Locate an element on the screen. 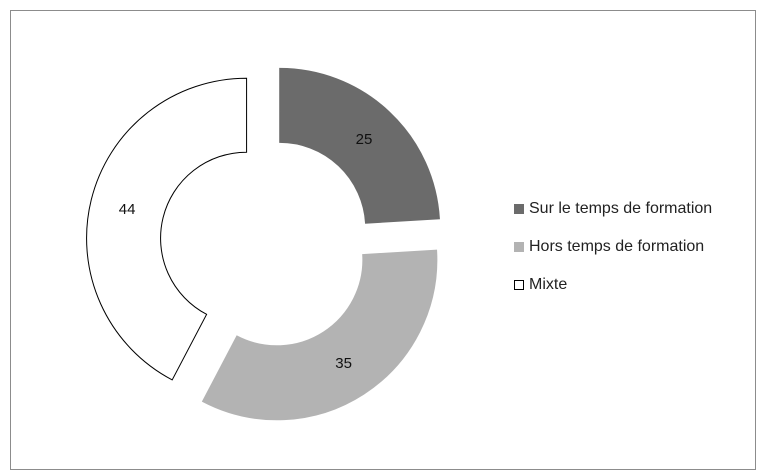  slice-mixte is located at coordinates (167, 229).